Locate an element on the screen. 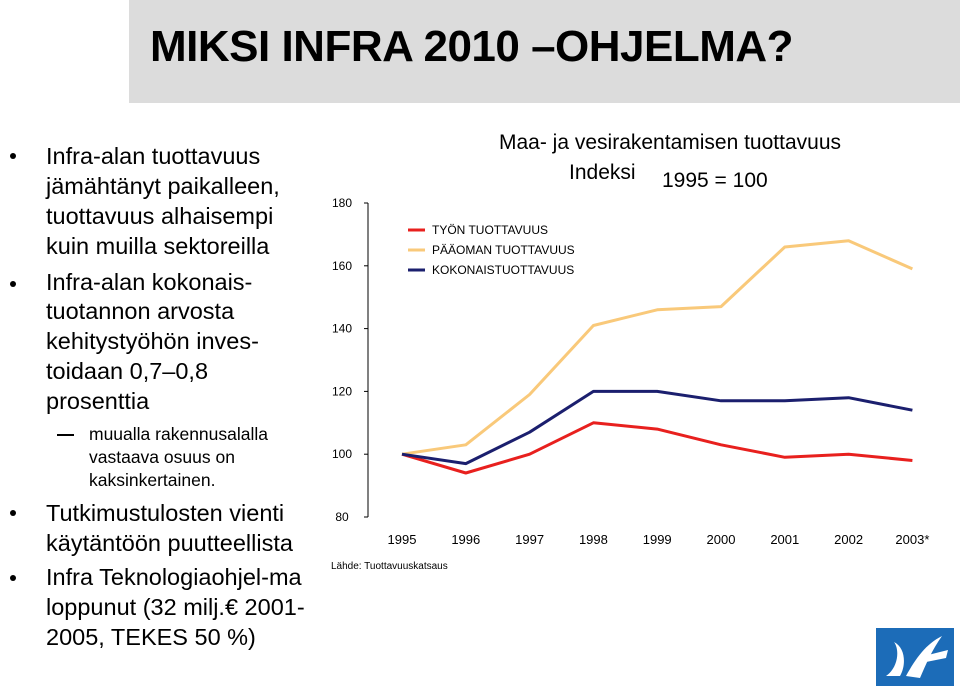  bullet-2-line-5: prosenttia is located at coordinates (98, 401).